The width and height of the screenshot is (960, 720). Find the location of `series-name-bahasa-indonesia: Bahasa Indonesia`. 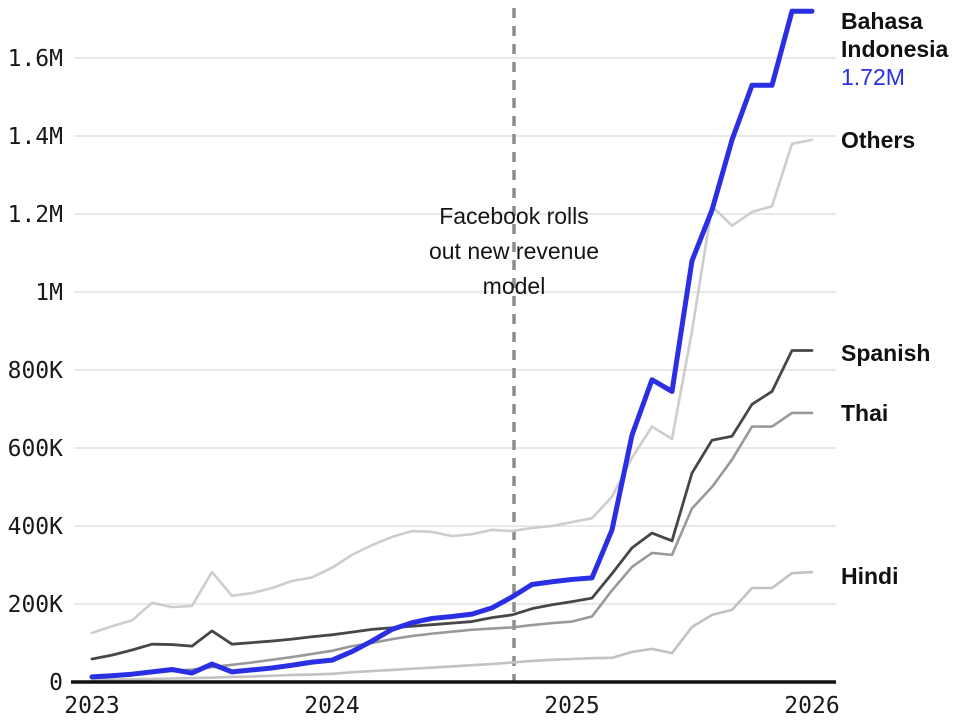

series-name-bahasa-indonesia: Bahasa Indonesia is located at coordinates (895, 35).